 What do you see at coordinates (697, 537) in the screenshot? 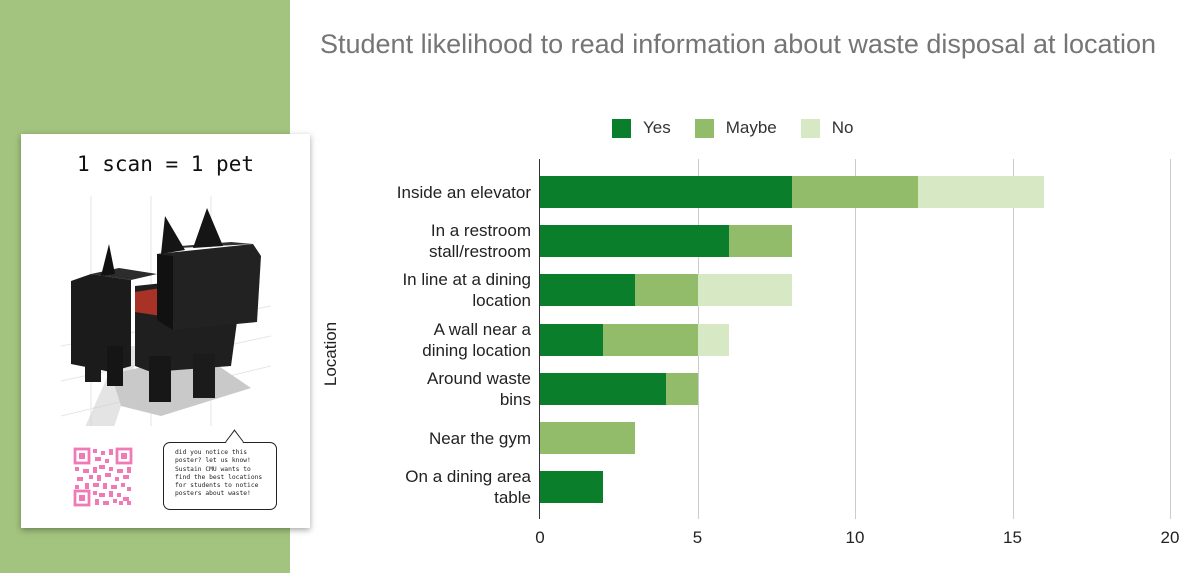
I see `x-tick-label-5: 5` at bounding box center [697, 537].